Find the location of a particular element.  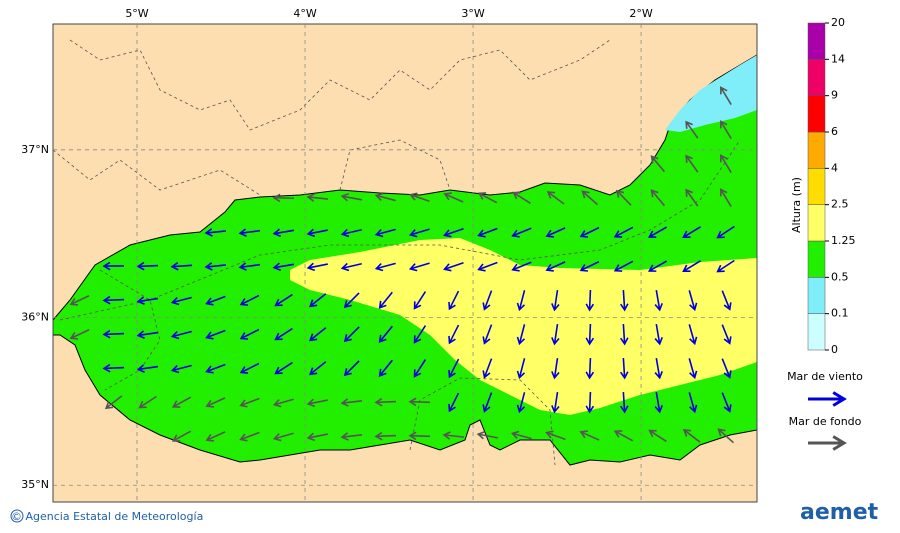

logo: aemet is located at coordinates (839, 512).